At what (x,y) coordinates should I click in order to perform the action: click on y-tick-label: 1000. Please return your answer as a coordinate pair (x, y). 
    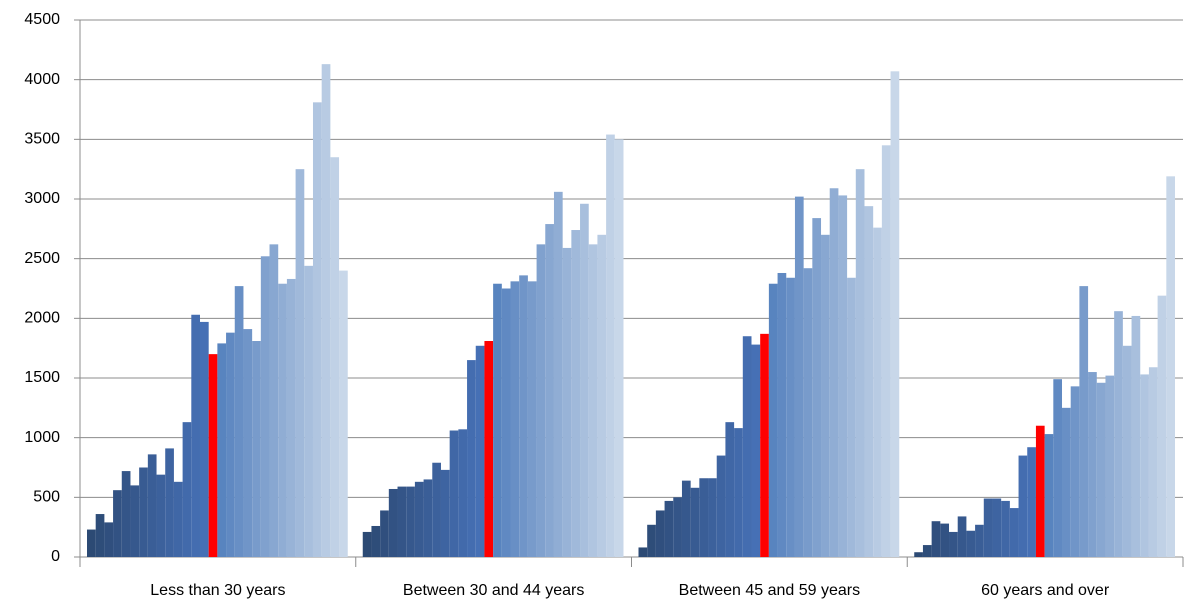
    Looking at the image, I should click on (42, 437).